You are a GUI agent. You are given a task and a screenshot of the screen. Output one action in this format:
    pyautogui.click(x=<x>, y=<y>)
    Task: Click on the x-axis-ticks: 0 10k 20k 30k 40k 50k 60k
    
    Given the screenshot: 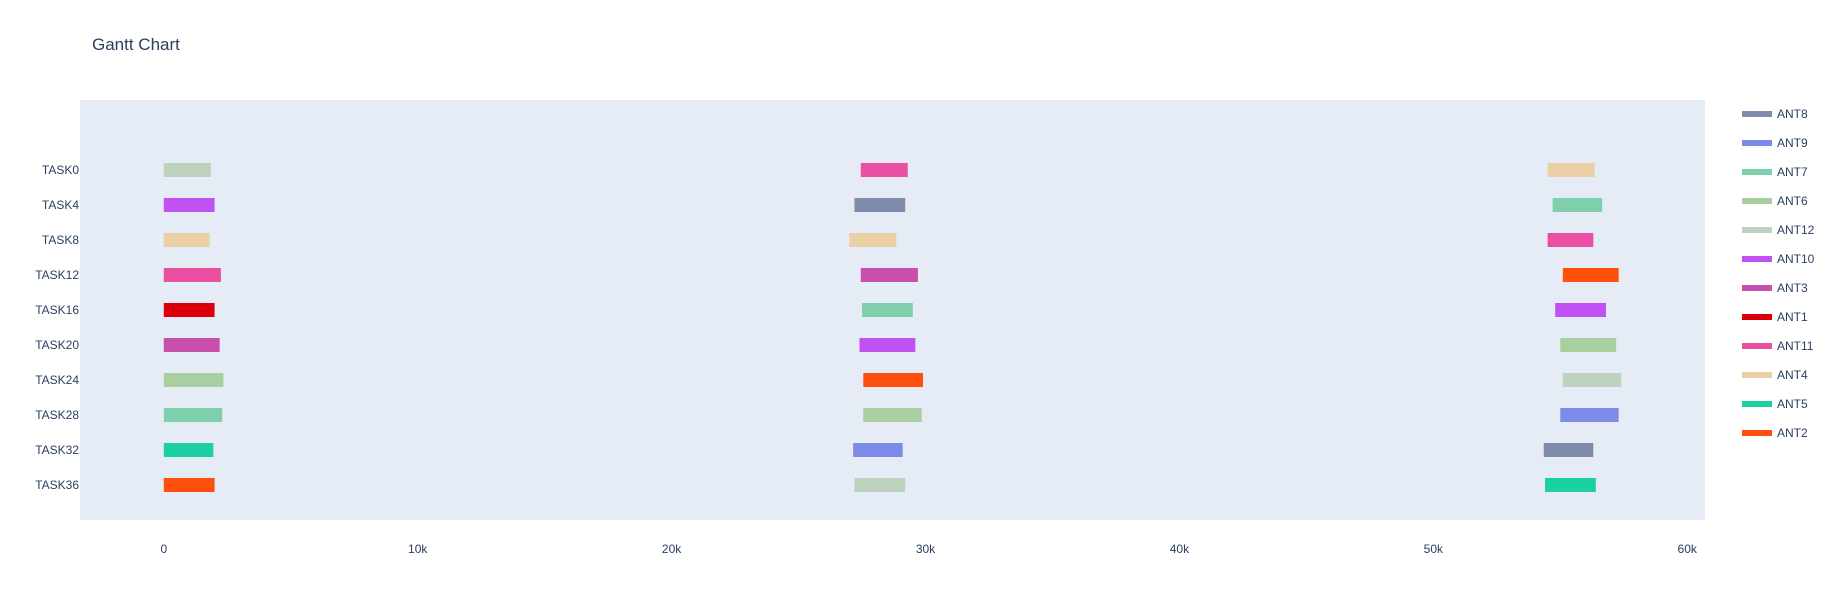 What is the action you would take?
    pyautogui.click(x=928, y=549)
    